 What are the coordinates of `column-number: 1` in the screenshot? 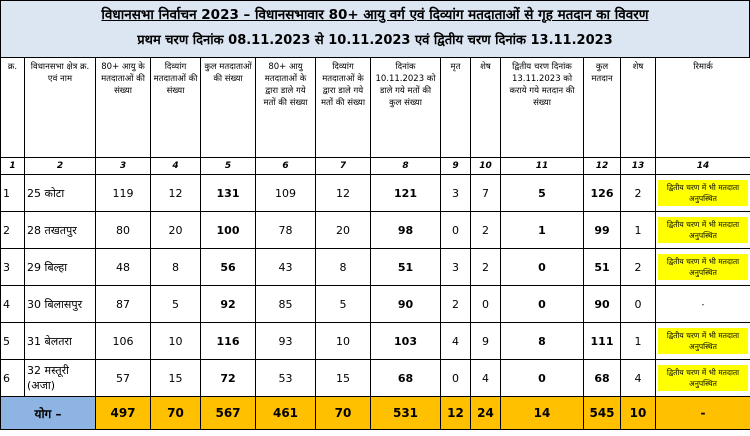 It's located at (12, 166).